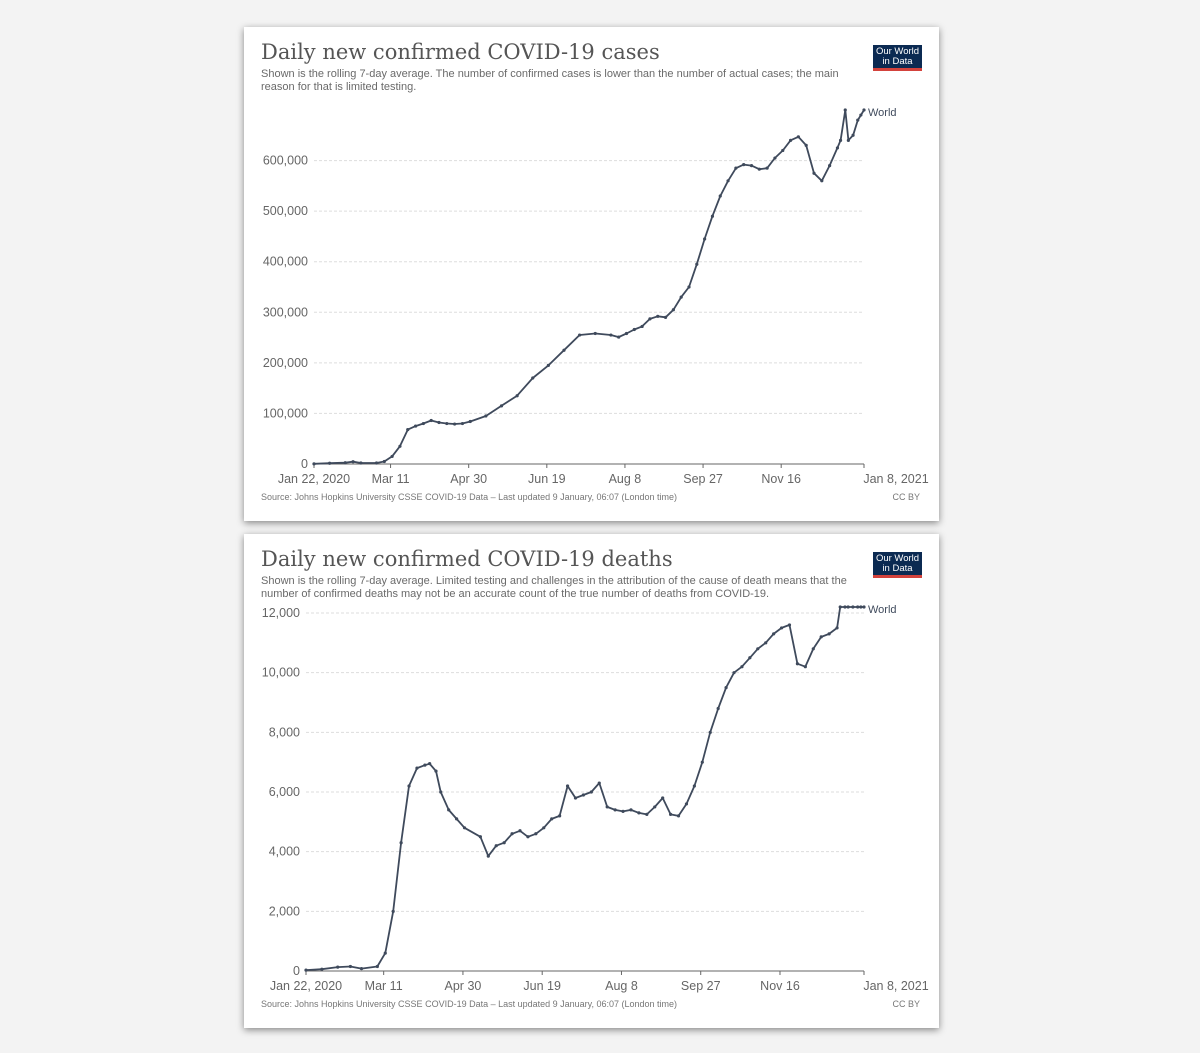 The width and height of the screenshot is (1200, 1053). I want to click on y-tick-label: 12,000, so click(281, 613).